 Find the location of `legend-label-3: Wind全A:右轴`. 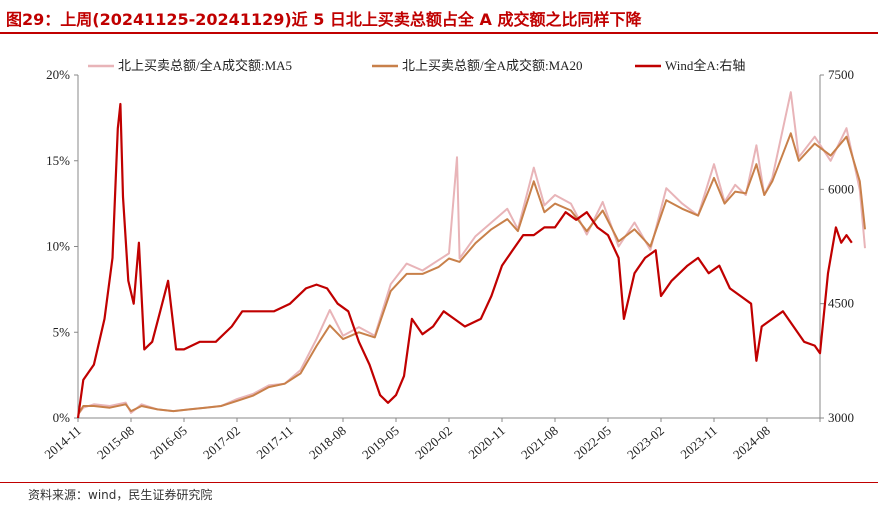

legend-label-3: Wind全A:右轴 is located at coordinates (705, 65).